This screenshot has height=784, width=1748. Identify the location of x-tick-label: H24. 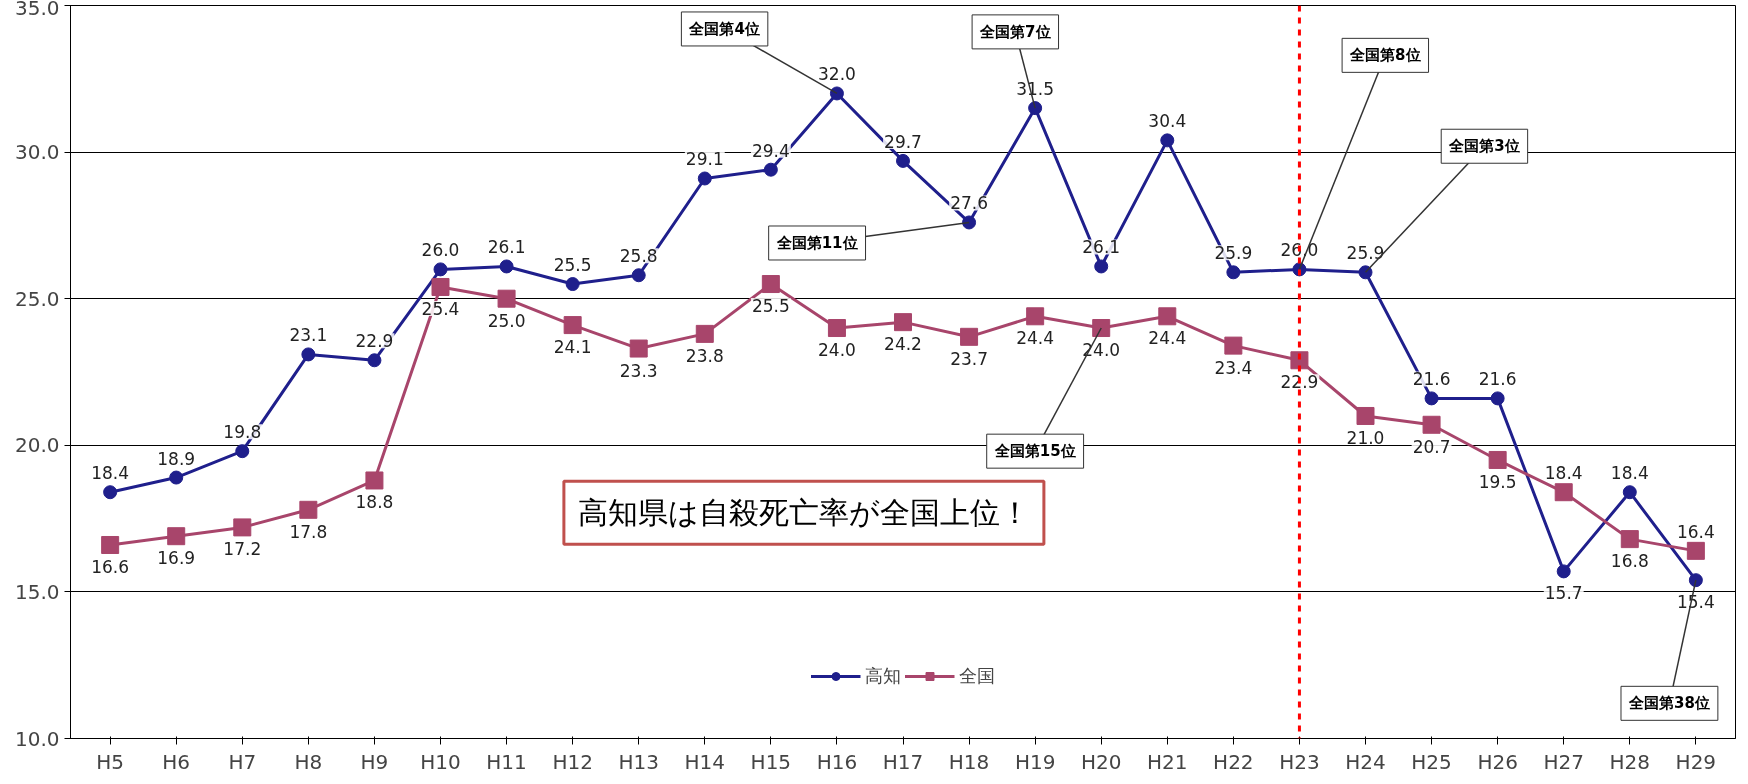
(1365, 761).